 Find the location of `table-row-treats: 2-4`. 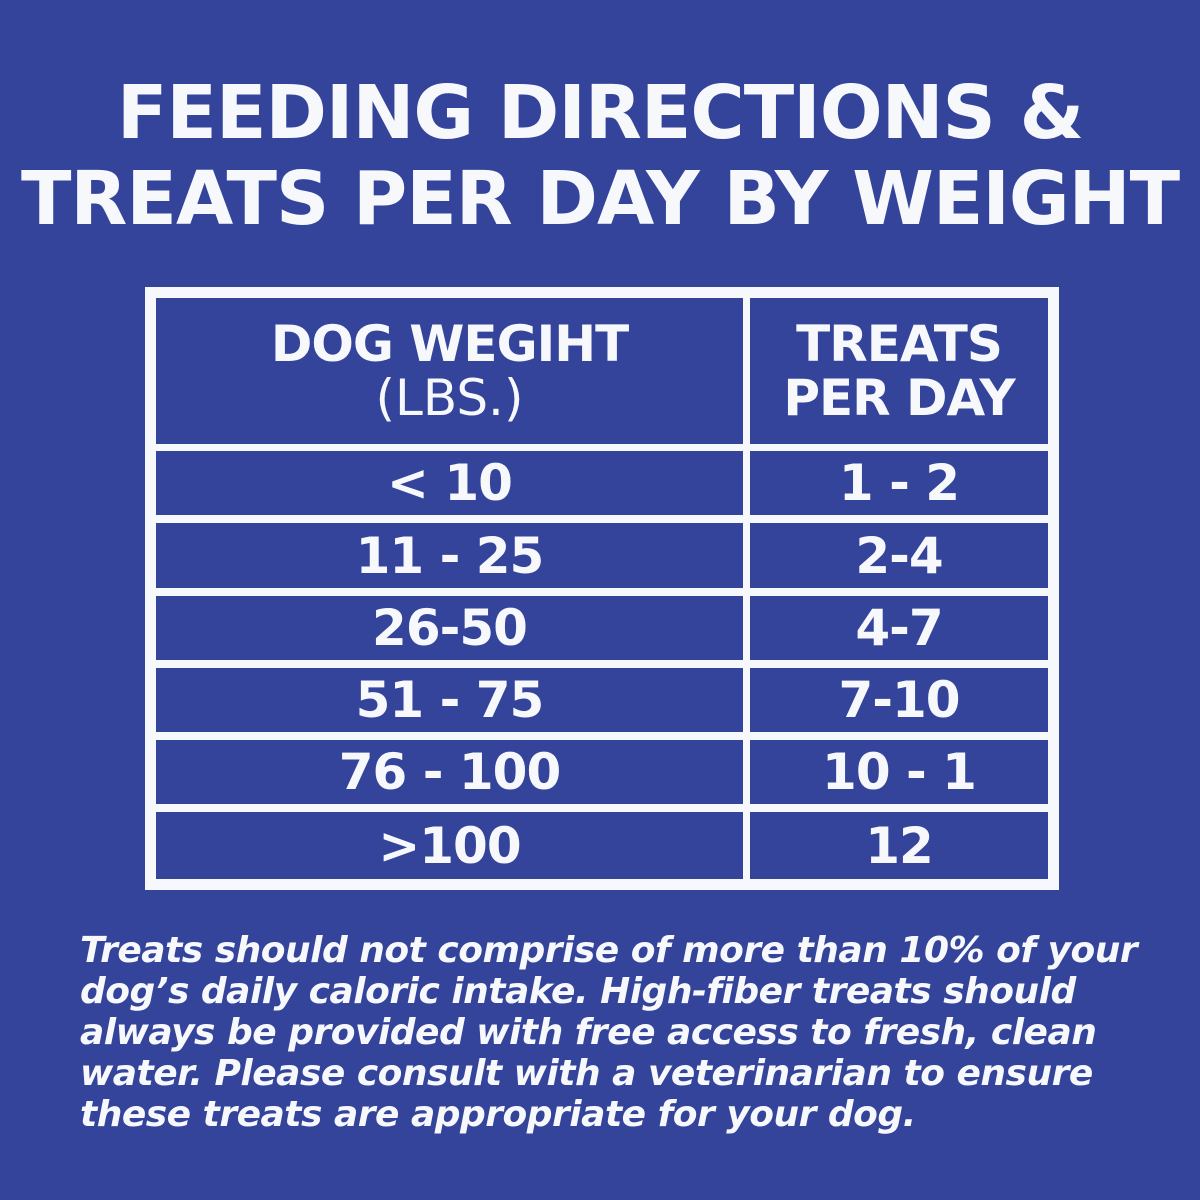

table-row-treats: 2-4 is located at coordinates (899, 555).